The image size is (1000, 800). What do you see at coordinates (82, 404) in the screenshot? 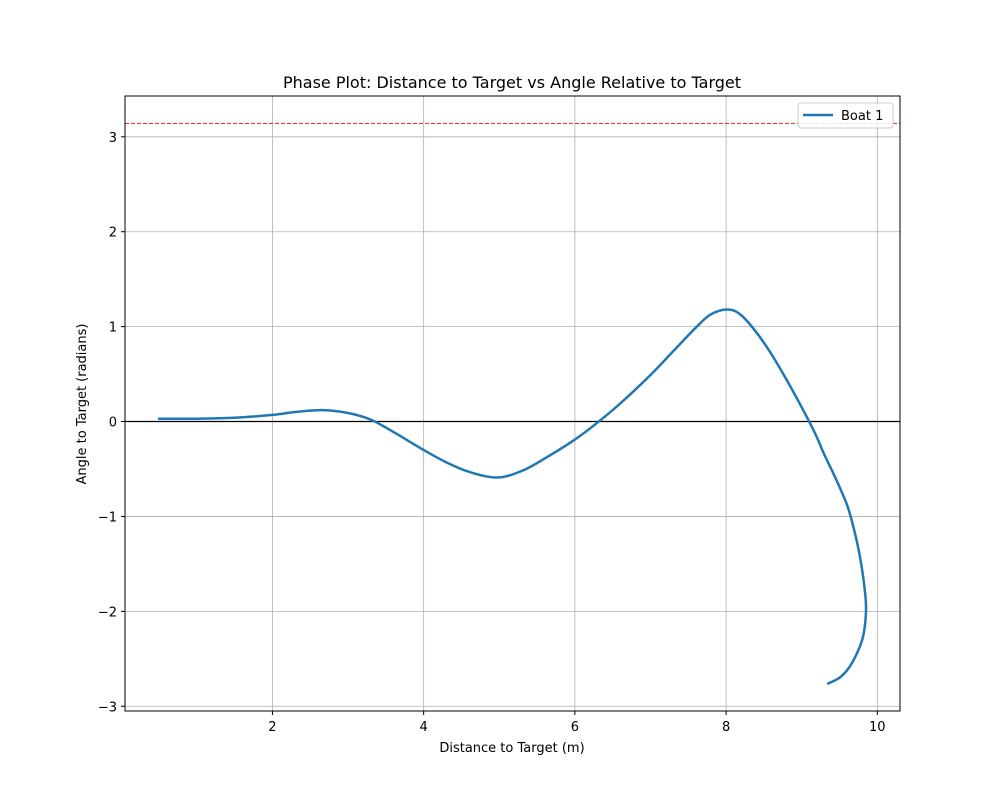
I see `y-axis-label: Angle to Target (radians)` at bounding box center [82, 404].